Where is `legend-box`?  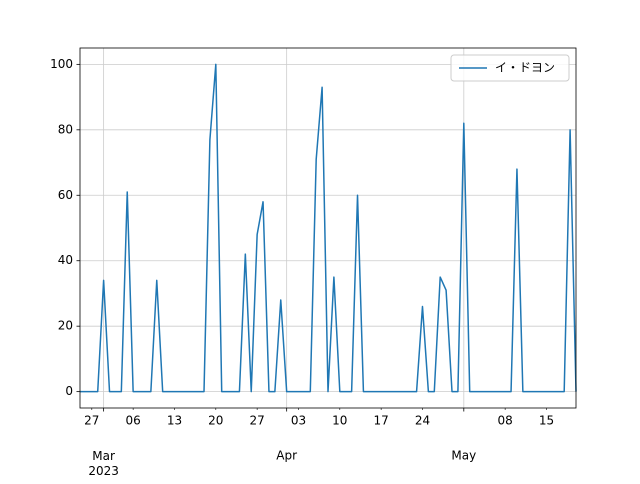
legend-box is located at coordinates (510, 68).